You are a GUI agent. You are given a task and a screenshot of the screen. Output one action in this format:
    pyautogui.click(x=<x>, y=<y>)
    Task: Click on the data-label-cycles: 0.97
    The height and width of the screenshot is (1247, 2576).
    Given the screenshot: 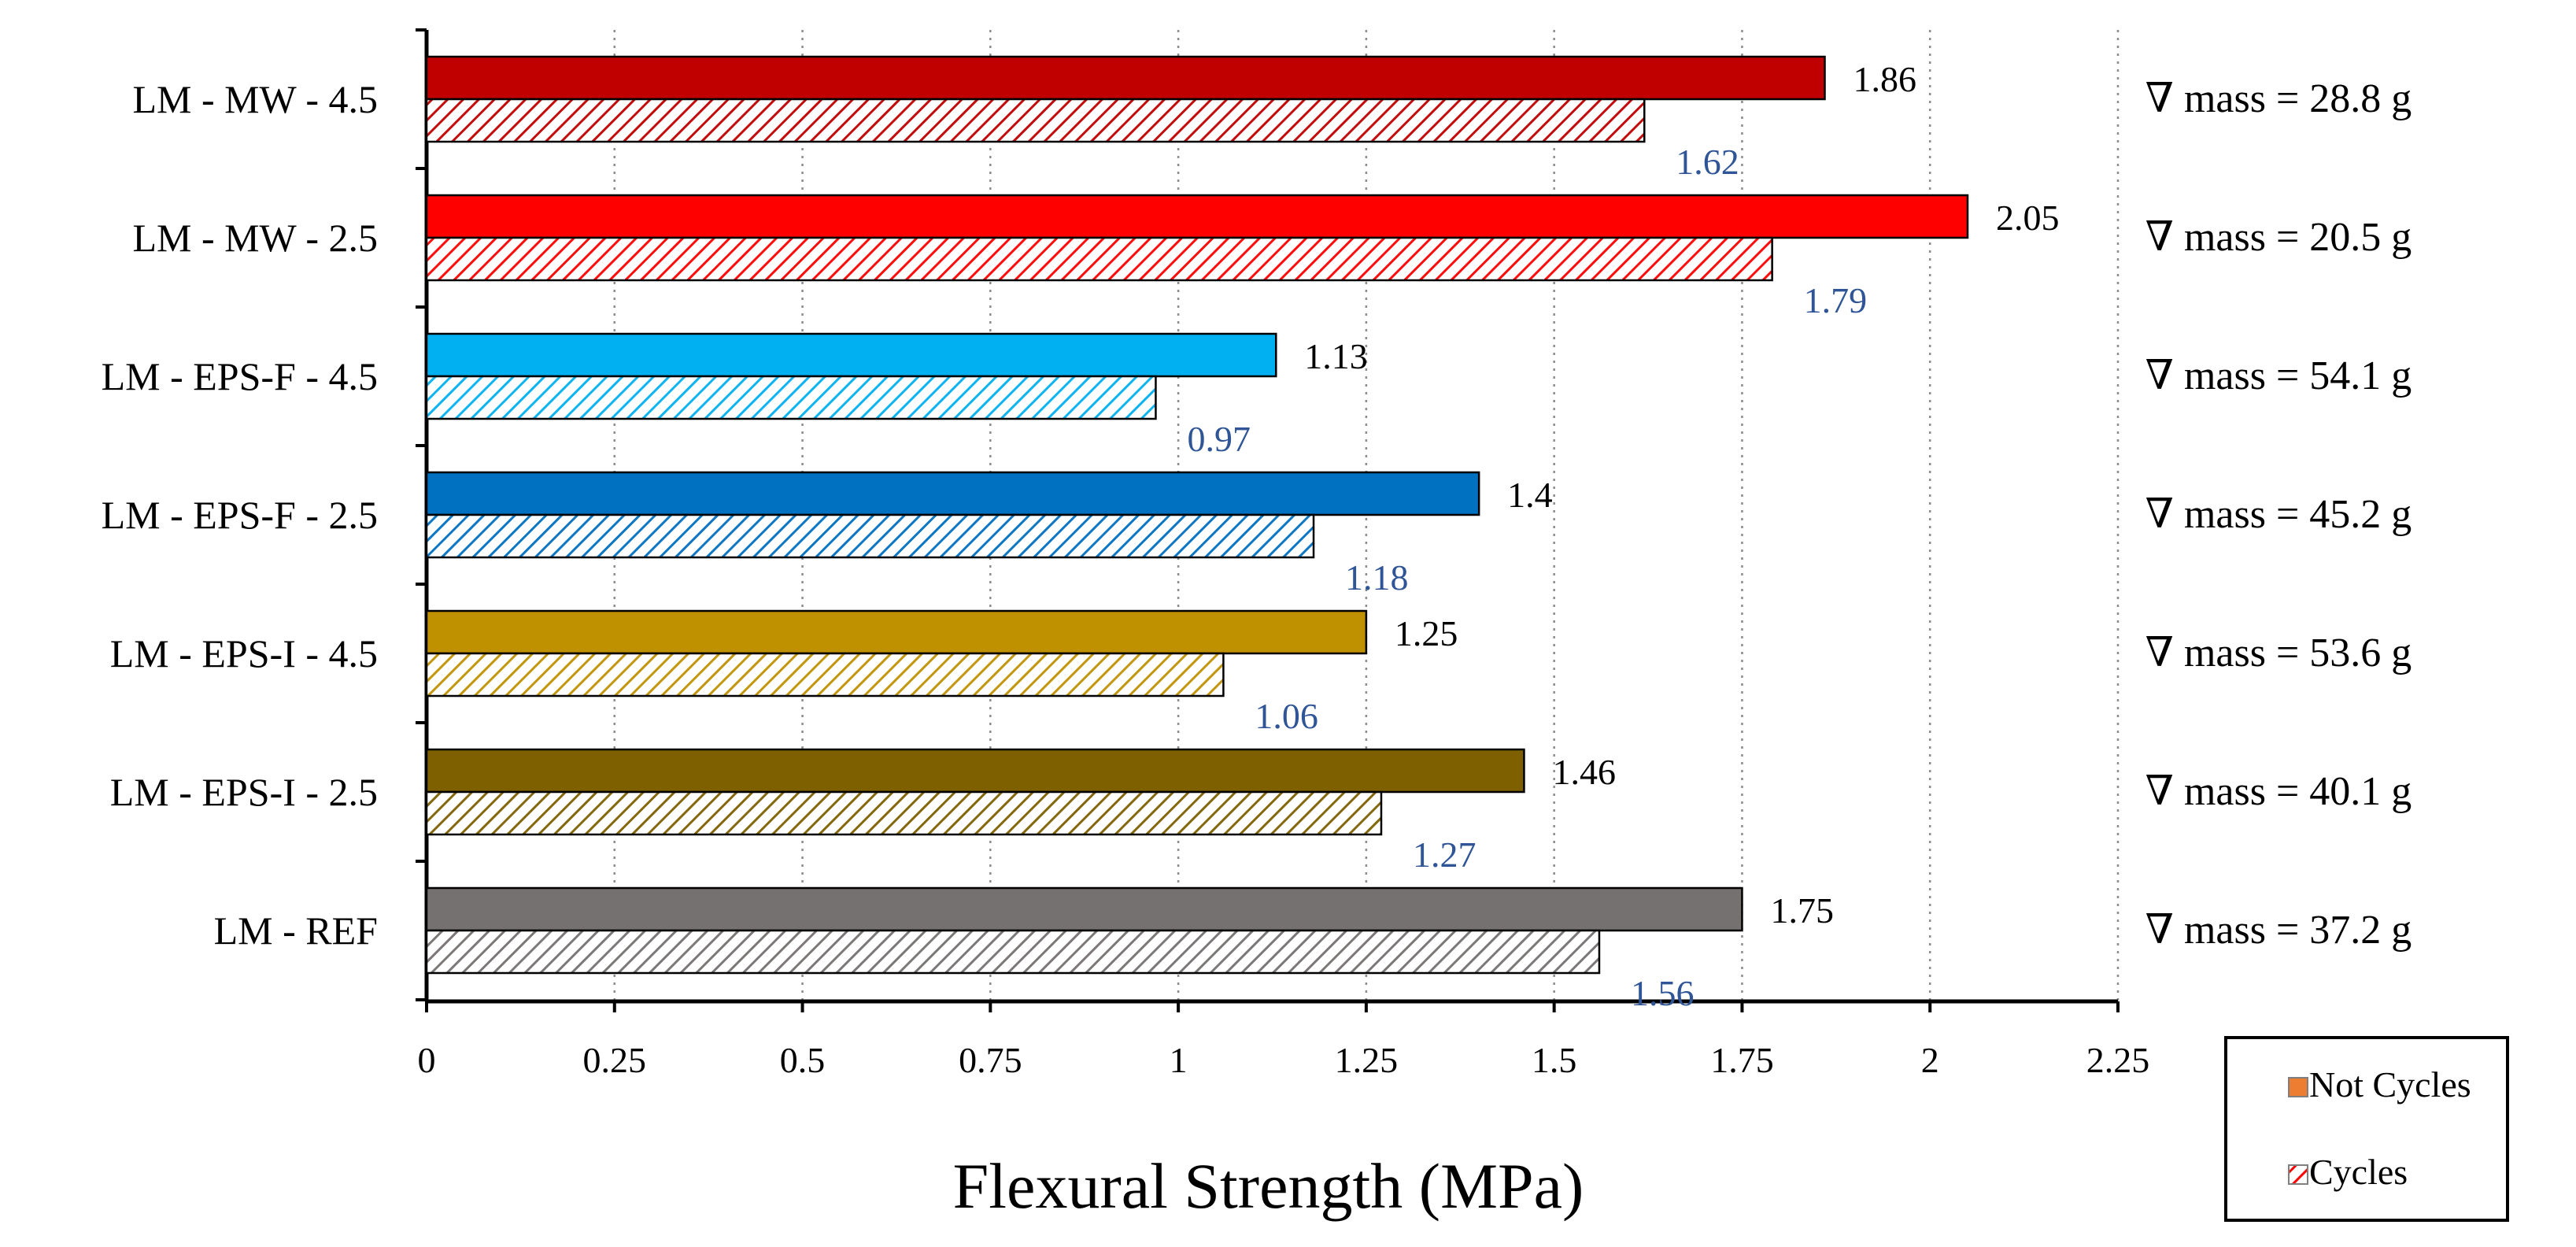 What is the action you would take?
    pyautogui.click(x=1219, y=439)
    